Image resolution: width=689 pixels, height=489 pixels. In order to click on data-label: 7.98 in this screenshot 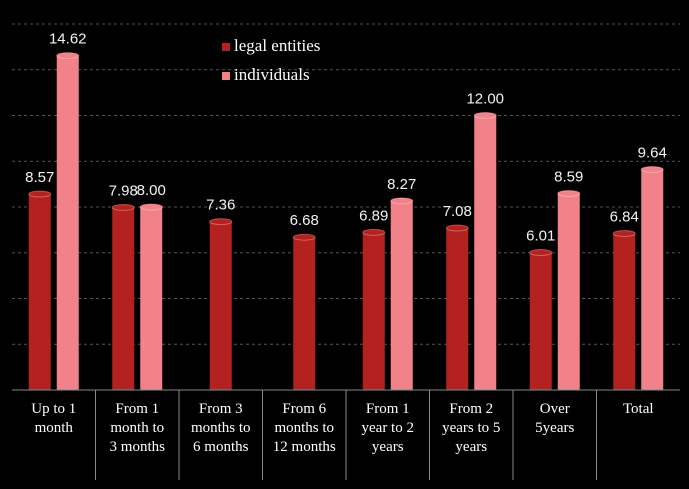, I will do `click(123, 190)`.